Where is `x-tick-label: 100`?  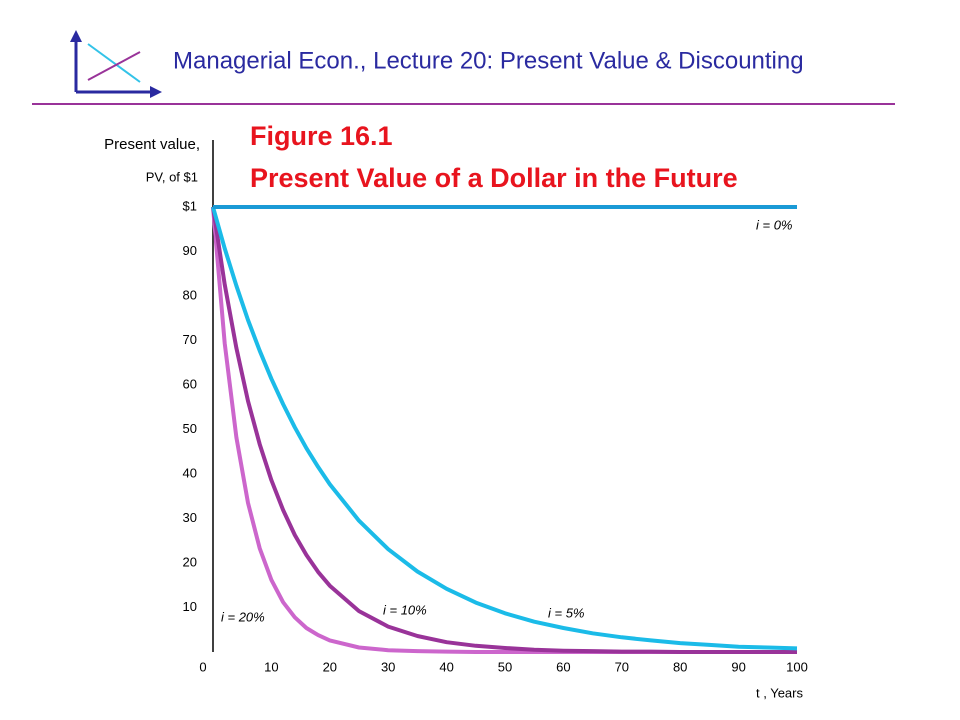 x-tick-label: 100 is located at coordinates (797, 666).